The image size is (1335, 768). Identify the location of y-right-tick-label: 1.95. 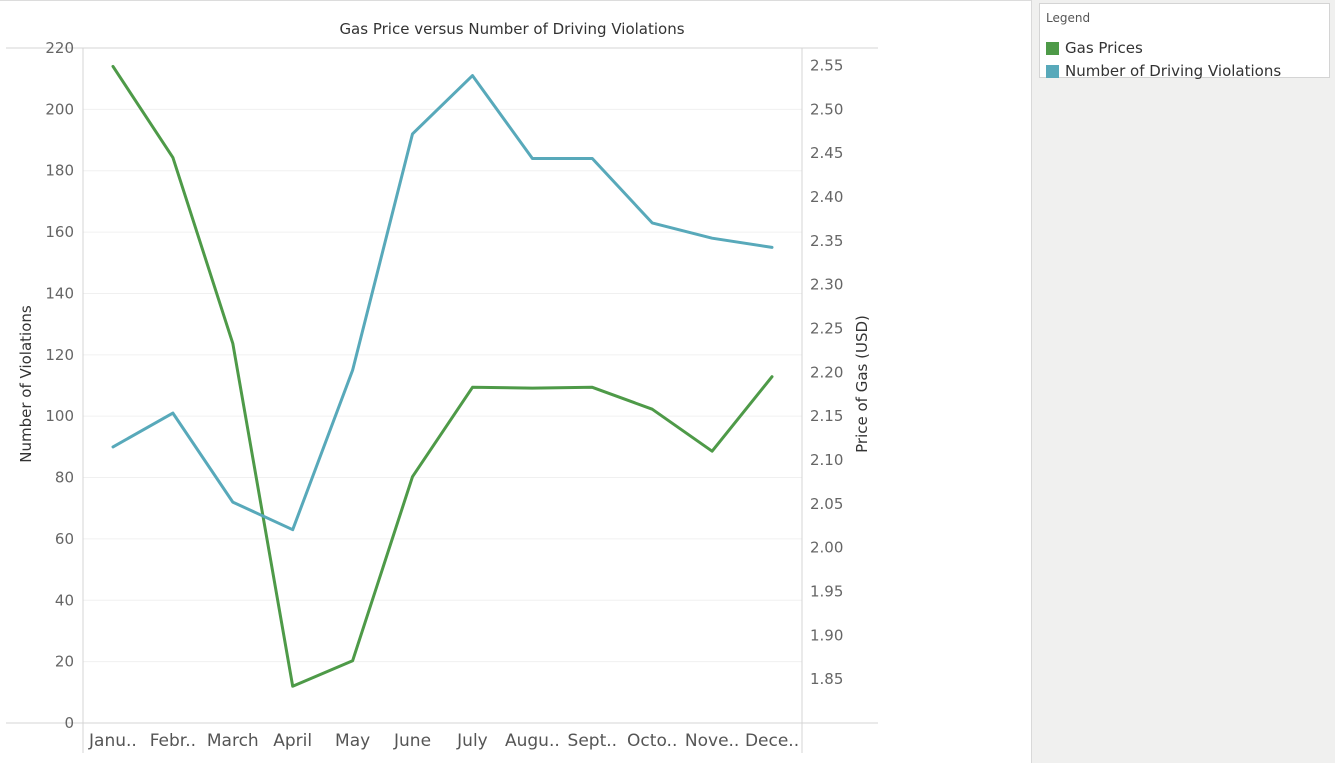
(826, 592).